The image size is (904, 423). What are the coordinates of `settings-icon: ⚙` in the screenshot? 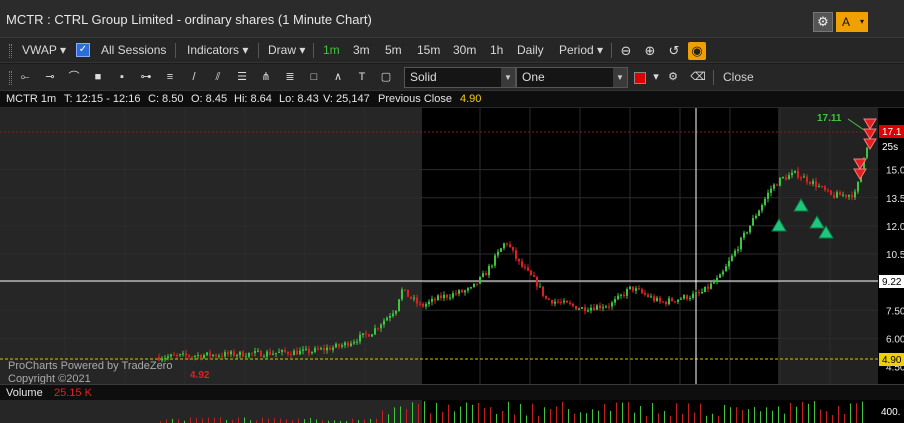 It's located at (673, 77).